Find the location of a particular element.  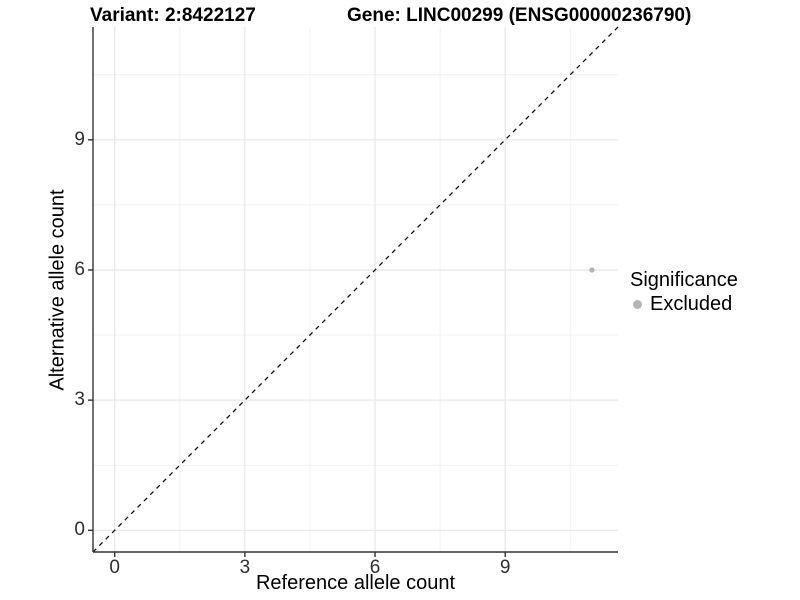

x-axis-title: Reference allele count is located at coordinates (355, 583).